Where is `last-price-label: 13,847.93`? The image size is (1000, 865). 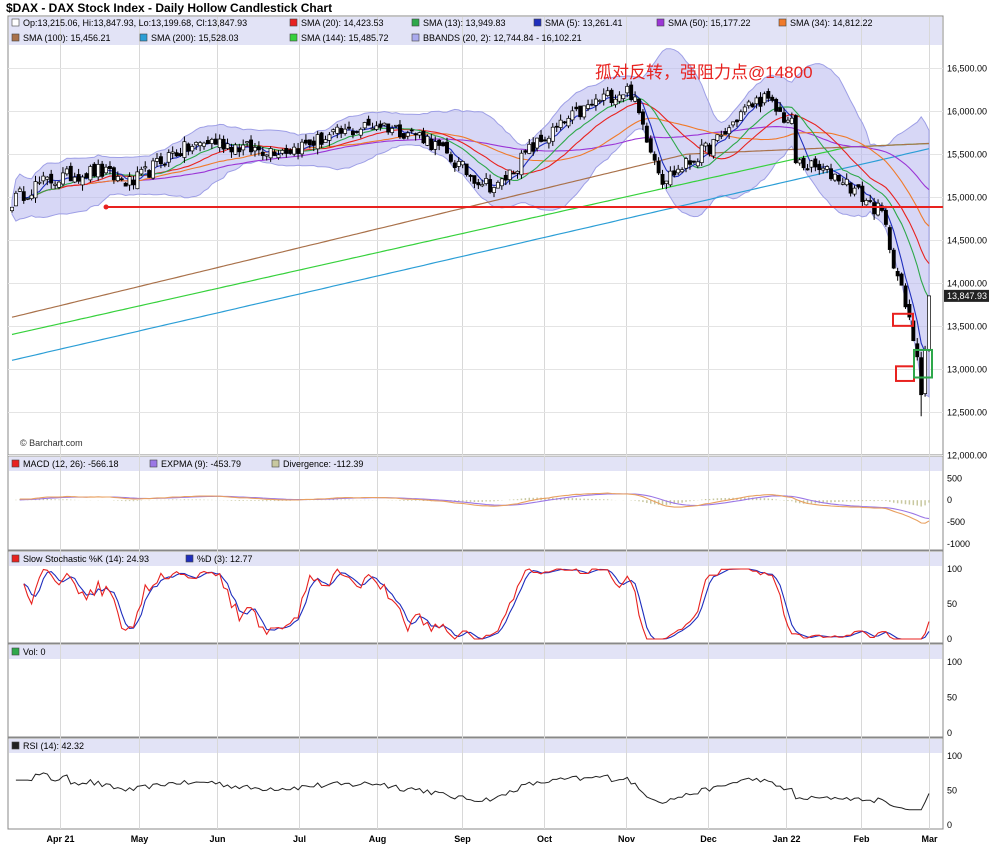 last-price-label: 13,847.93 is located at coordinates (967, 296).